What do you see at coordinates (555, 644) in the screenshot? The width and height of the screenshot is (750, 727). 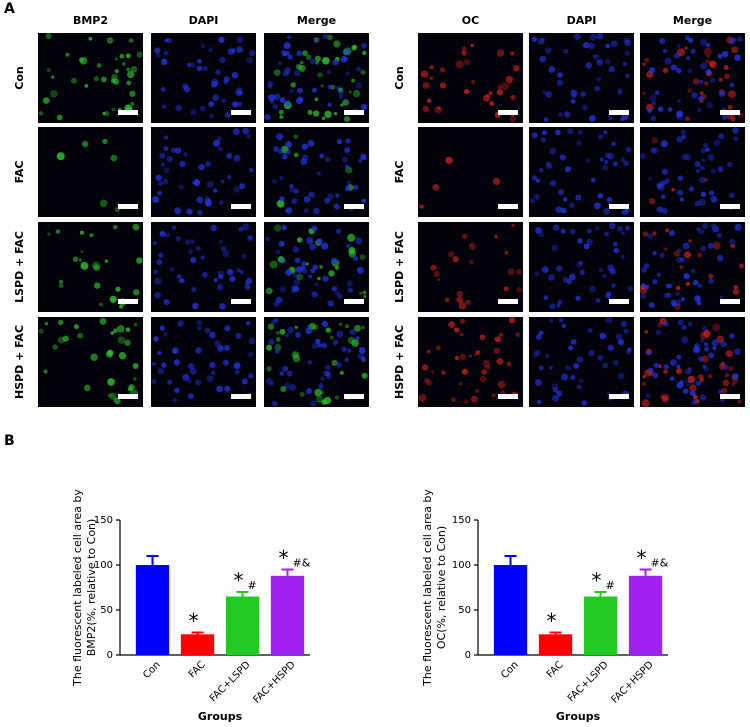 I see `bar` at bounding box center [555, 644].